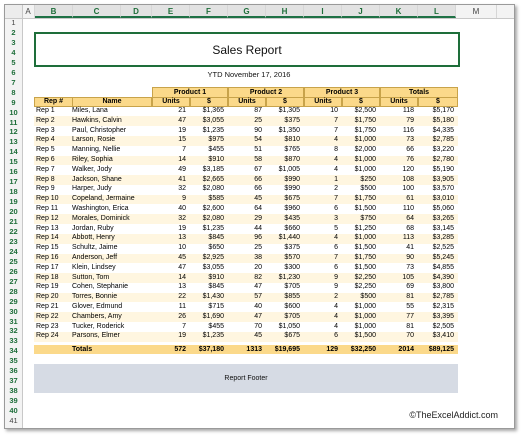 This screenshot has height=435, width=525. What do you see at coordinates (292, 199) in the screenshot?
I see `table-cell: $675` at bounding box center [292, 199].